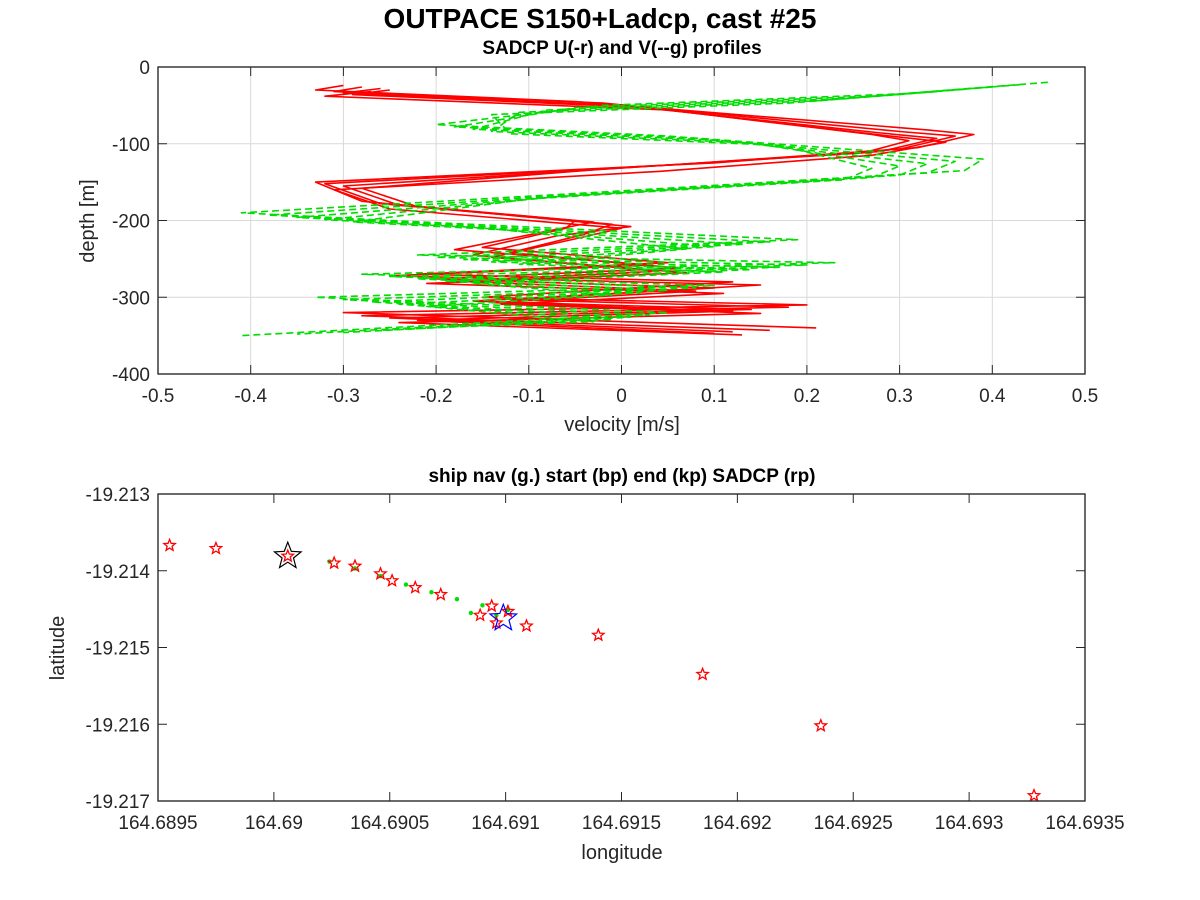  What do you see at coordinates (118, 725) in the screenshot?
I see `nav-y-tick-label: -19.216` at bounding box center [118, 725].